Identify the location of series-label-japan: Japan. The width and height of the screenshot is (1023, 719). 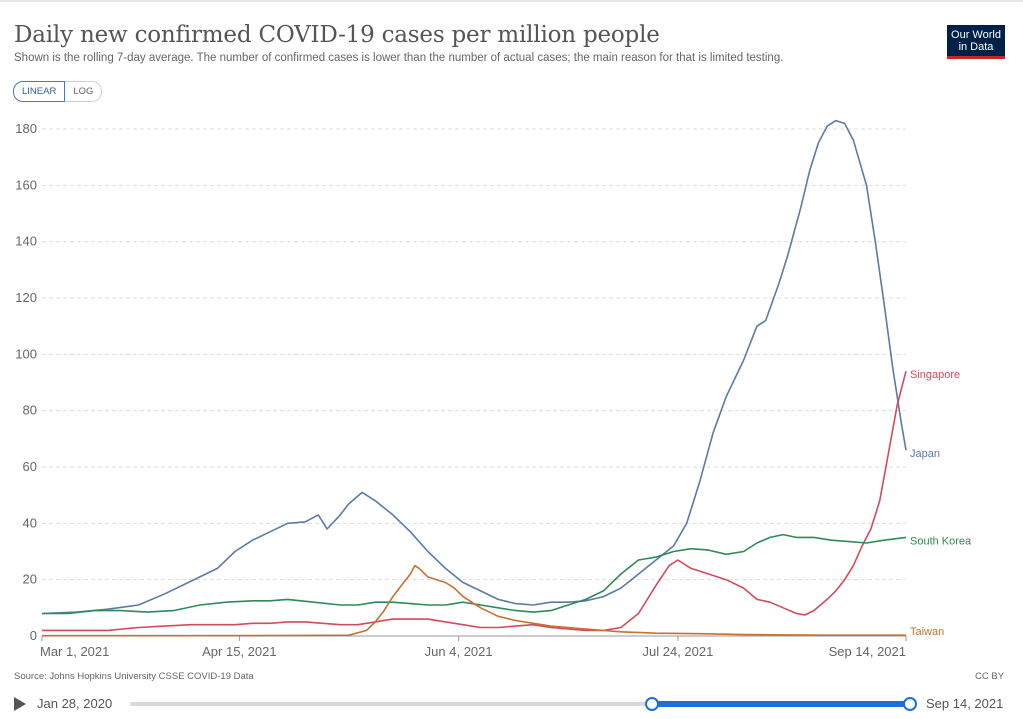
(925, 454).